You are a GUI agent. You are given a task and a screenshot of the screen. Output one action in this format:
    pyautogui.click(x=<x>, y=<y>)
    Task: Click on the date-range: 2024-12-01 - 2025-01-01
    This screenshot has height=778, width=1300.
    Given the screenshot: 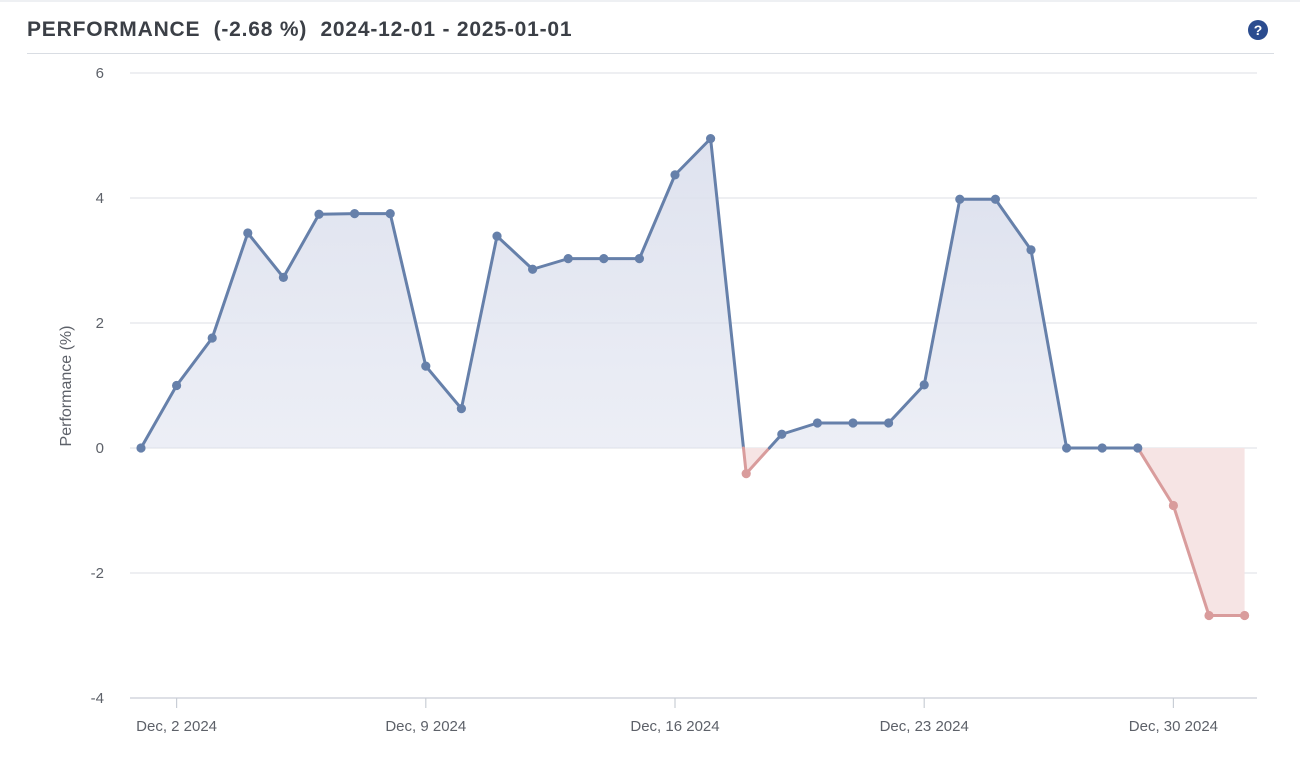 What is the action you would take?
    pyautogui.click(x=446, y=29)
    